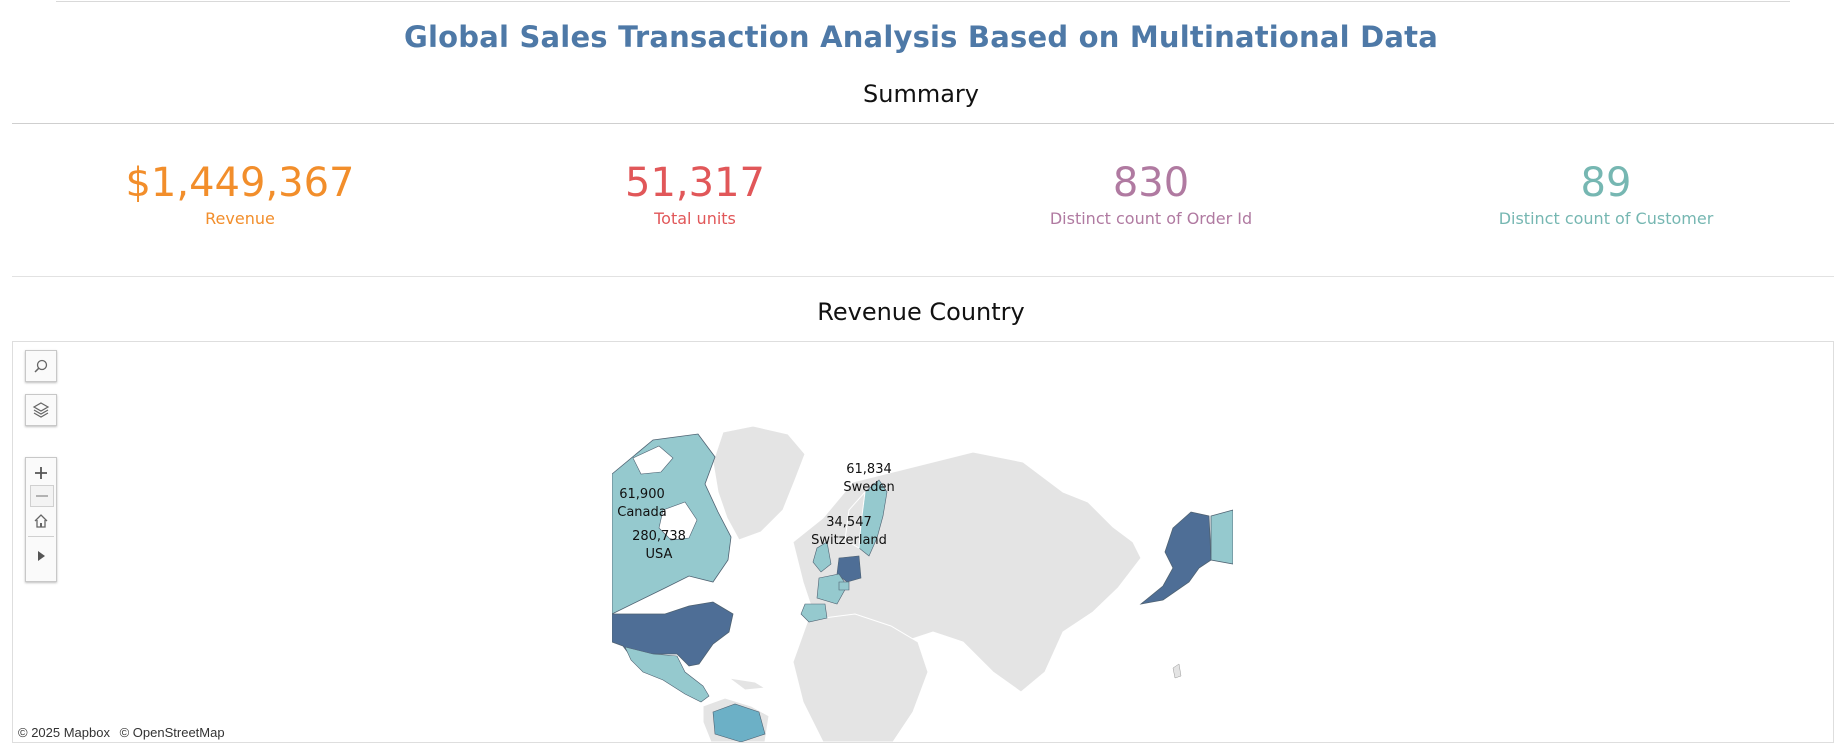  Describe the element at coordinates (923, 276) in the screenshot. I see `kpi-divider` at that location.